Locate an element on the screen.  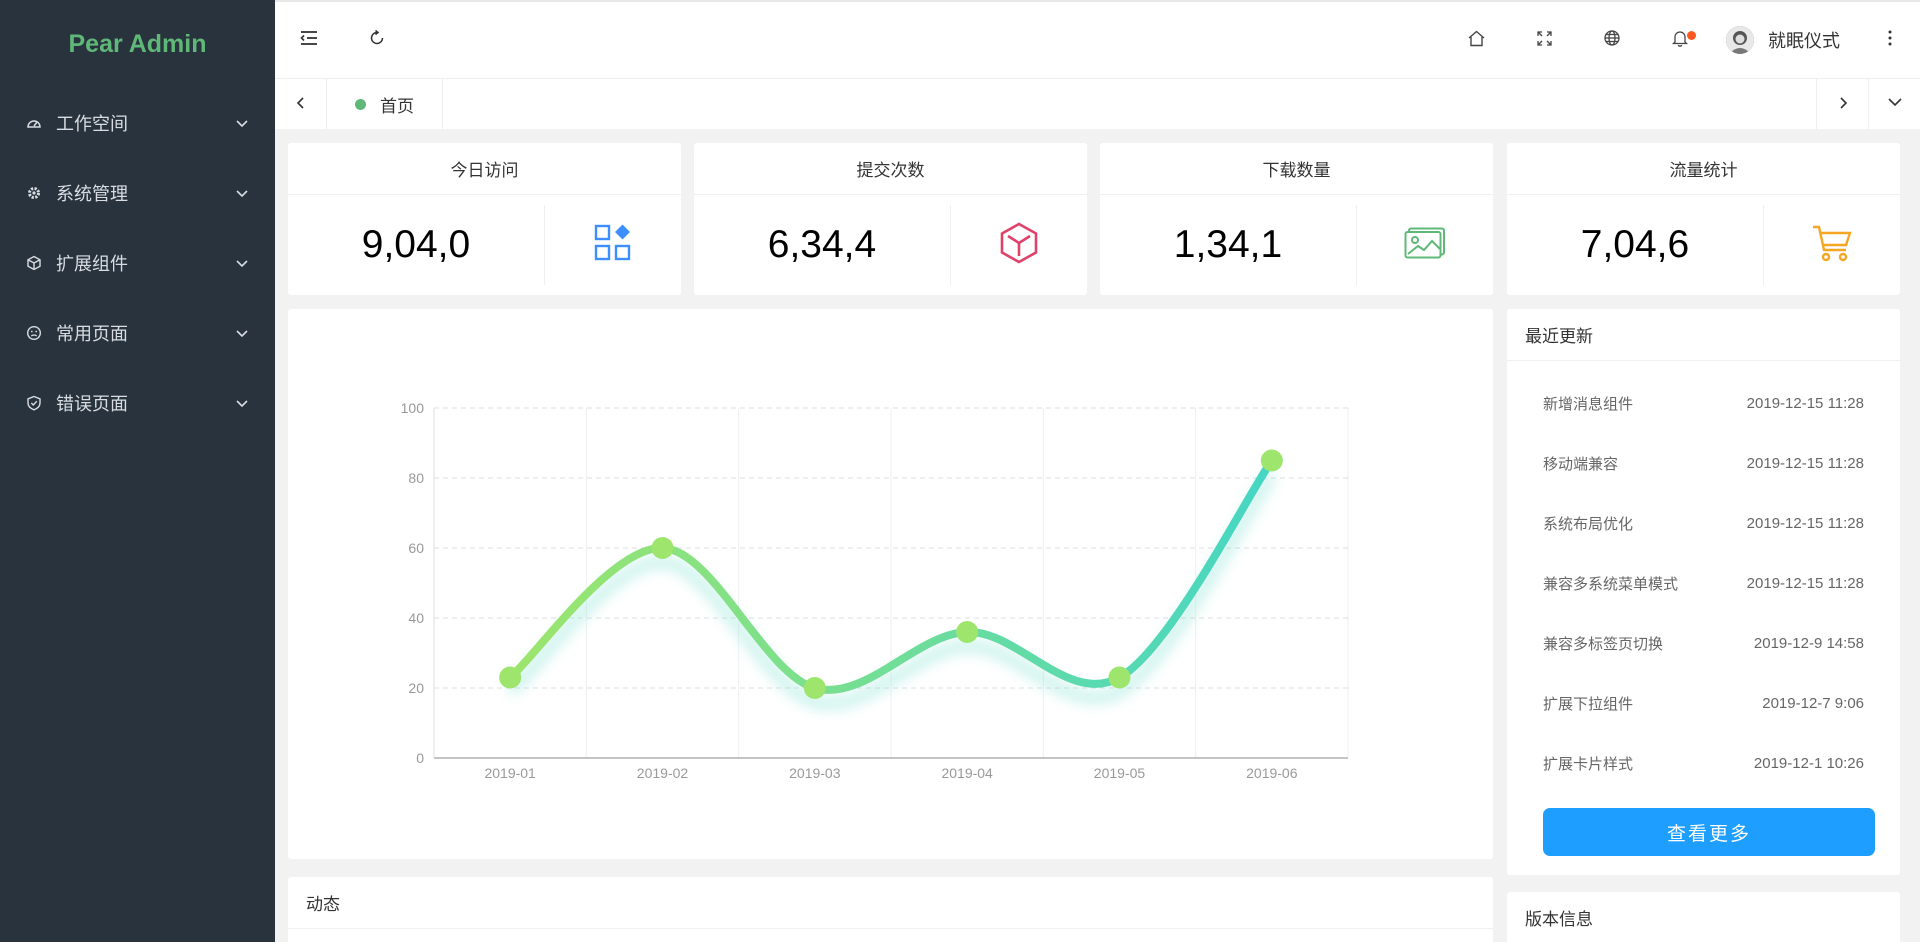
user-name: 就眠仪式 is located at coordinates (1804, 41).